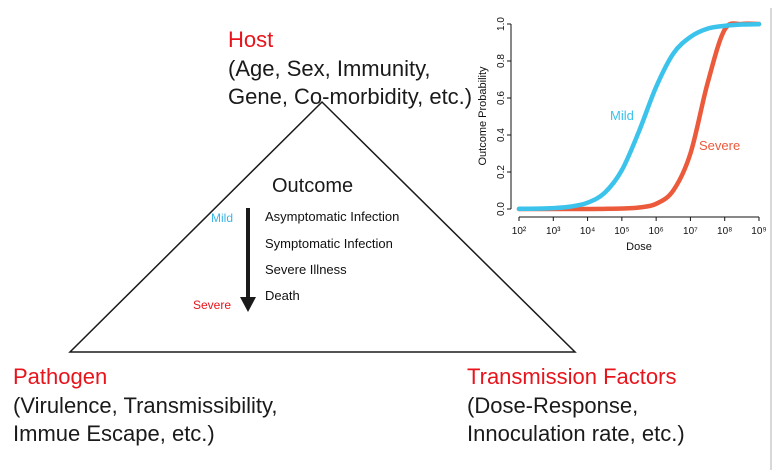  Describe the element at coordinates (656, 231) in the screenshot. I see `x-tick-label: 10⁶` at that location.